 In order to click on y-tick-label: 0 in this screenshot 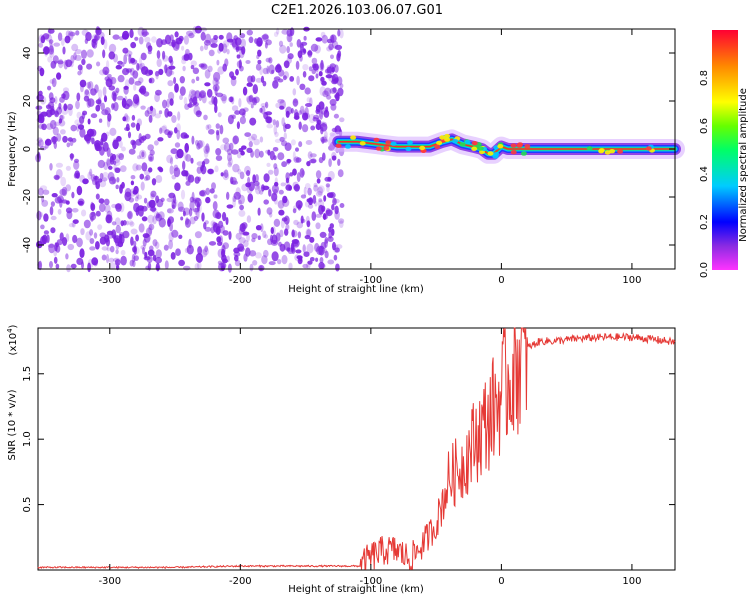, I will do `click(27, 149)`.